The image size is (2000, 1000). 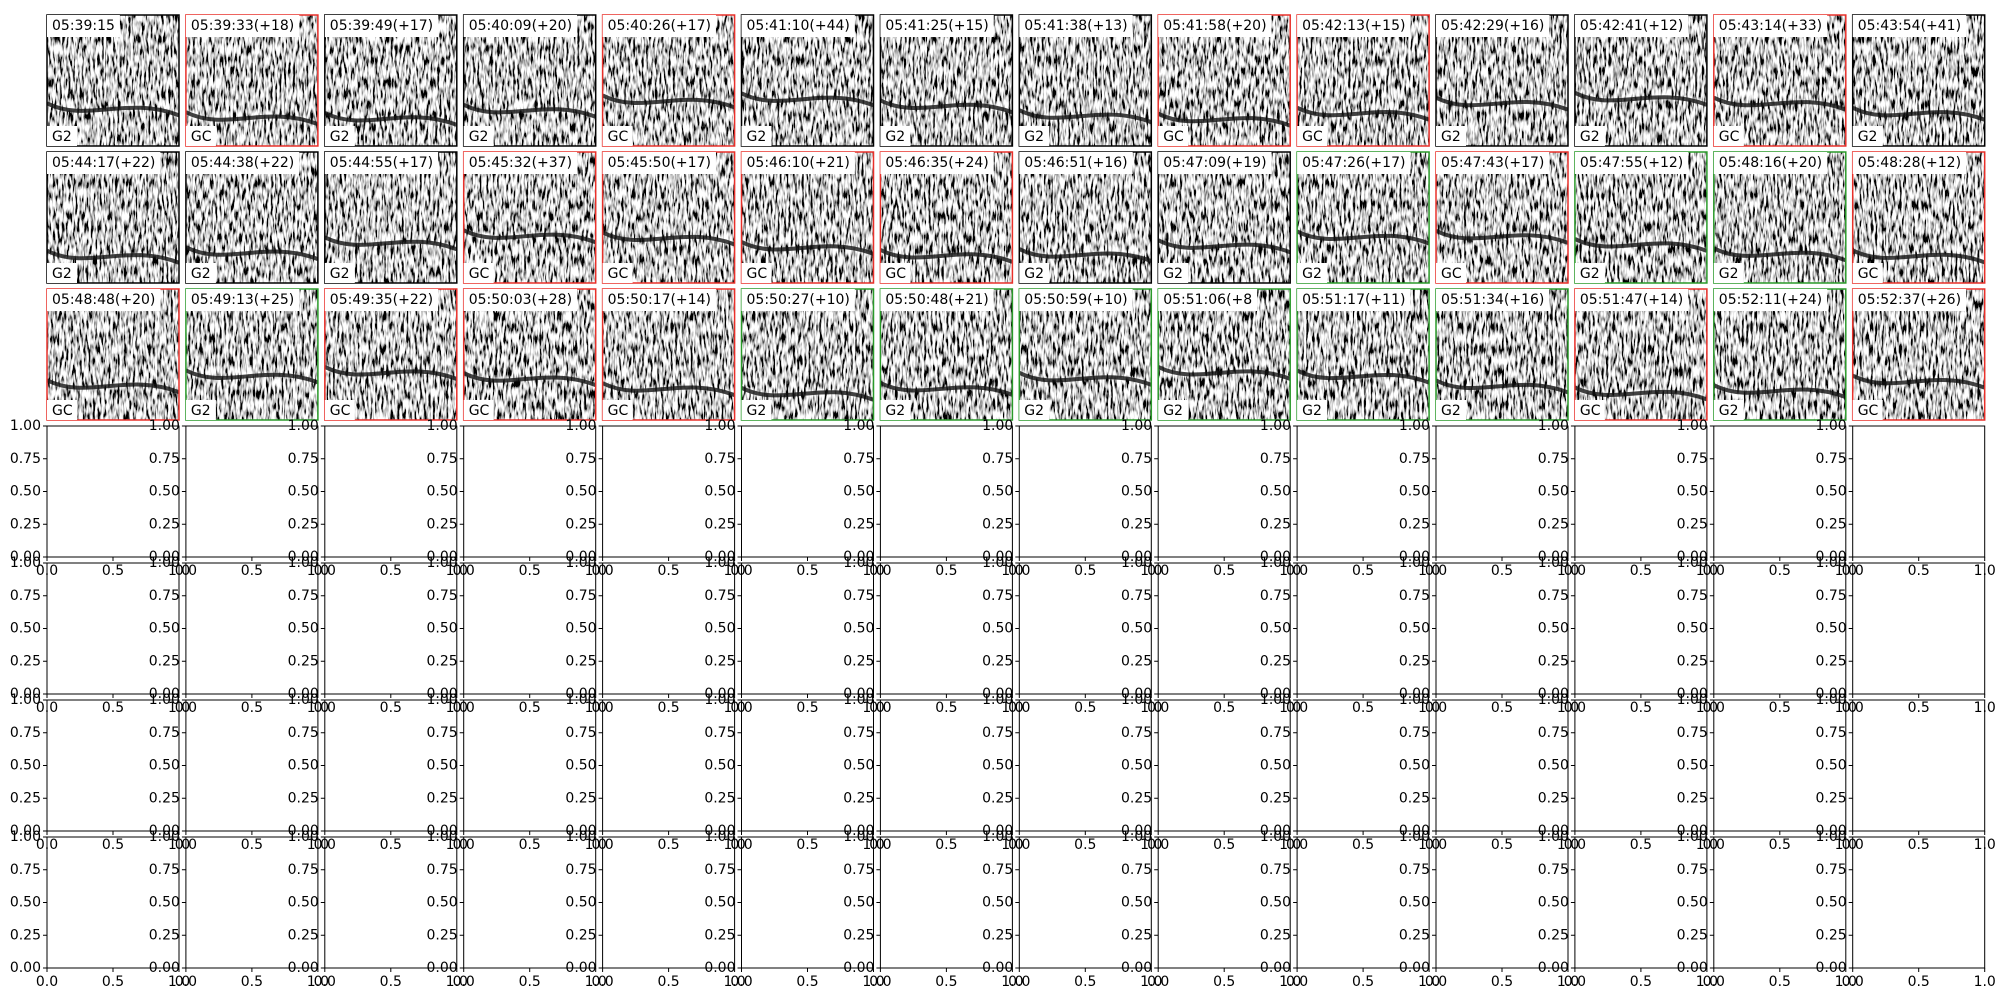 What do you see at coordinates (798, 26) in the screenshot?
I see `panel-title: 05:41:10(+44)` at bounding box center [798, 26].